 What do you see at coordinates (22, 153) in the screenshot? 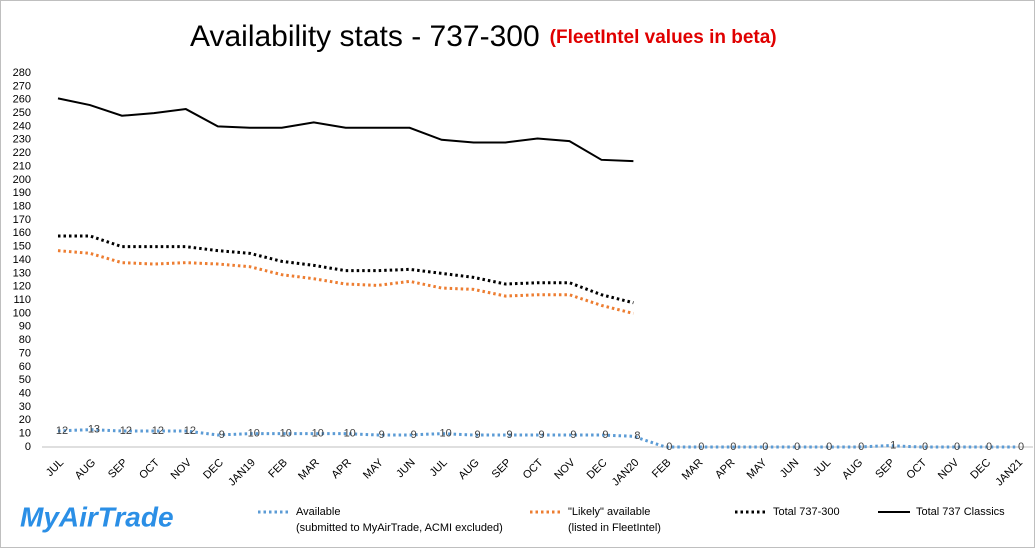
I see `y-tick-label: 220` at bounding box center [22, 153].